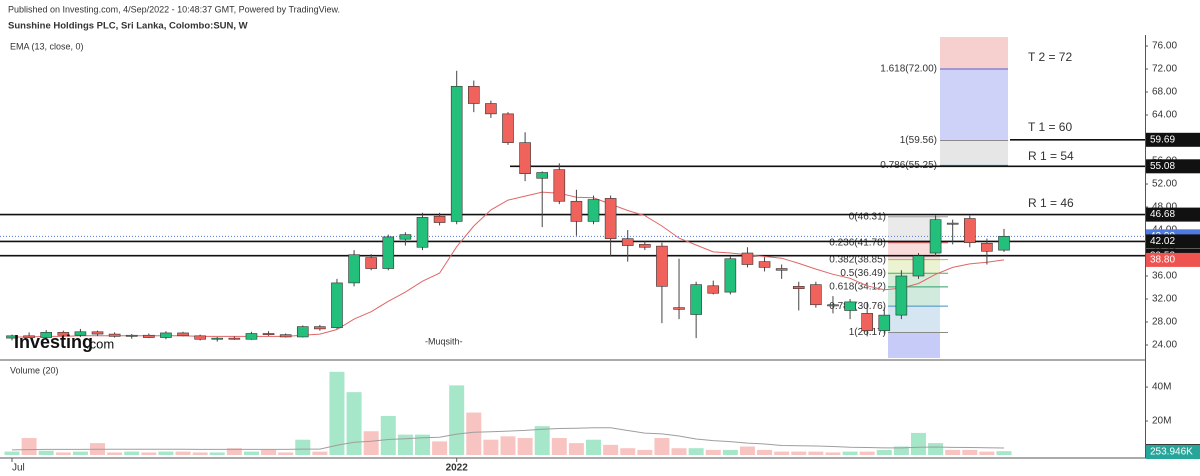 The image size is (1200, 476). What do you see at coordinates (908, 69) in the screenshot?
I see `extension-label: 1.618(72.00)` at bounding box center [908, 69].